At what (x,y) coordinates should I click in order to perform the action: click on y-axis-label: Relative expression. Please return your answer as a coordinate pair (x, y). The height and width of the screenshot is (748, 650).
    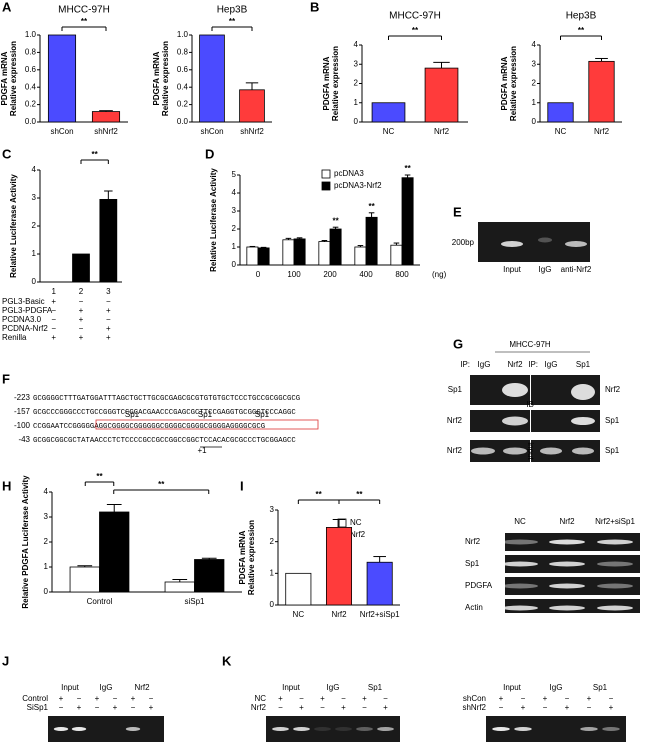
    Looking at the image, I should click on (513, 83).